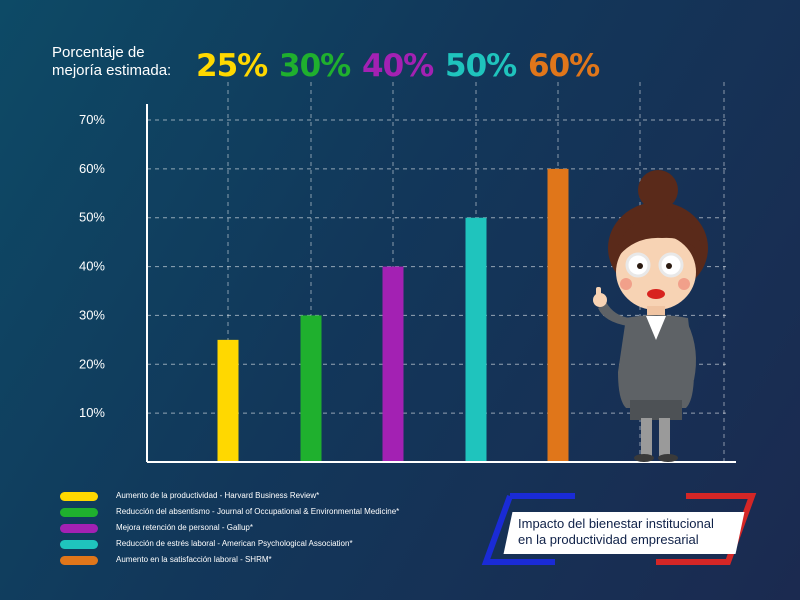  Describe the element at coordinates (668, 458) in the screenshot. I see `shoe-right` at that location.